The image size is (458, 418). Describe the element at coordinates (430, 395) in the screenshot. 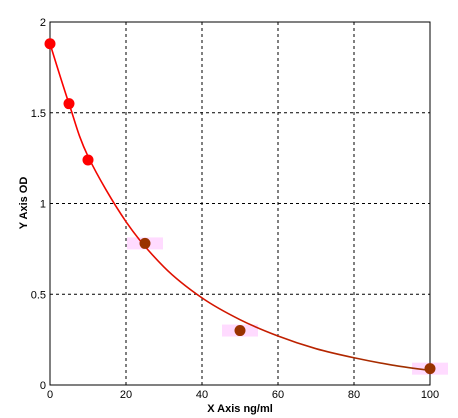

I see `x-tick-label: 100` at that location.